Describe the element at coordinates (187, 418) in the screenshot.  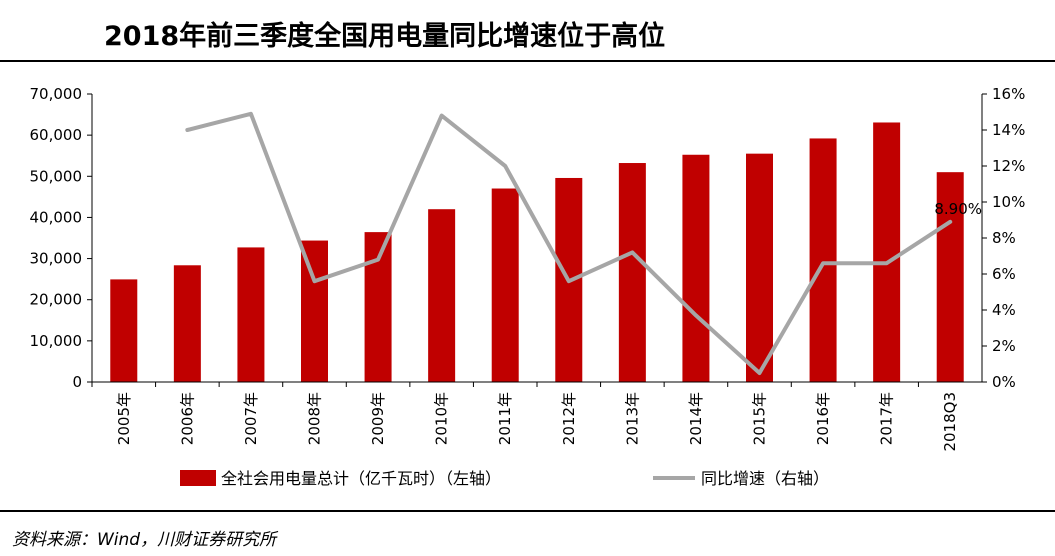
I see `x-tick-label: 2006年` at that location.